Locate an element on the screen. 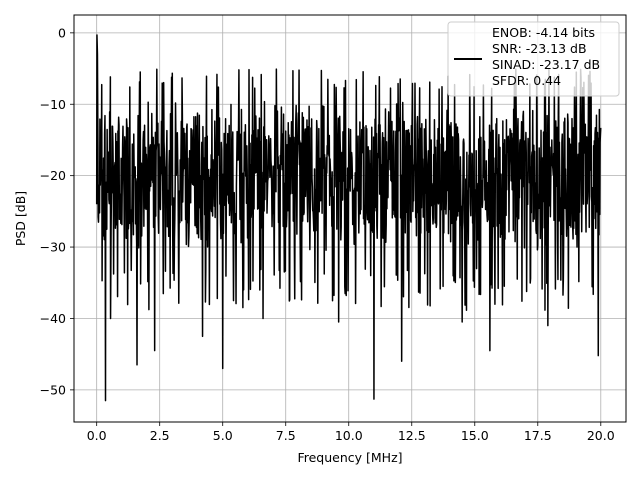 Image resolution: width=640 pixels, height=480 pixels. y-tick-label: −40 is located at coordinates (53, 318).